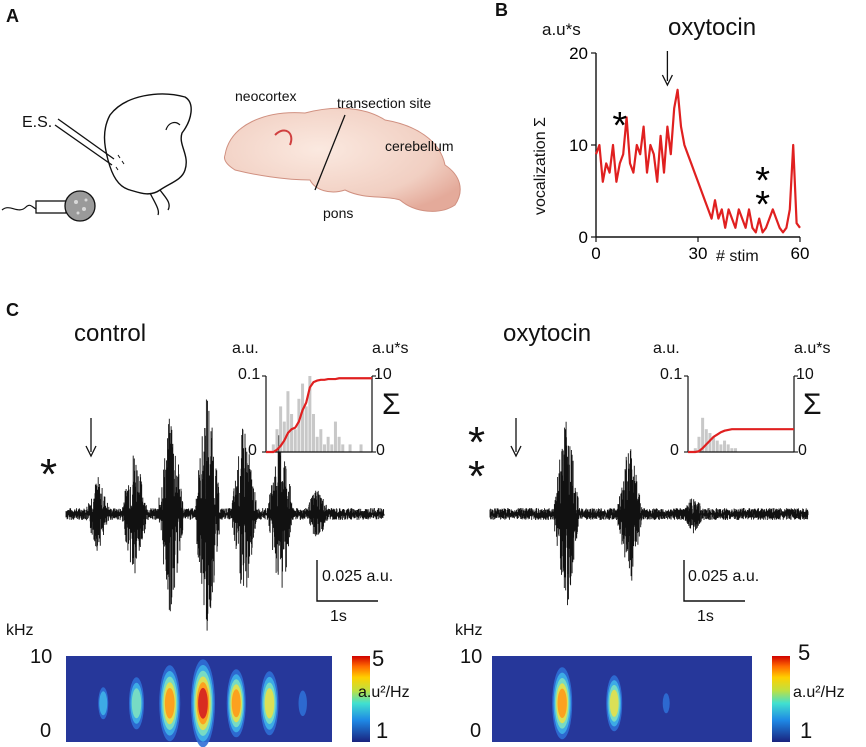  What do you see at coordinates (540, 166) in the screenshot?
I see `chart-b-ylabel: vocalization Σ` at bounding box center [540, 166].